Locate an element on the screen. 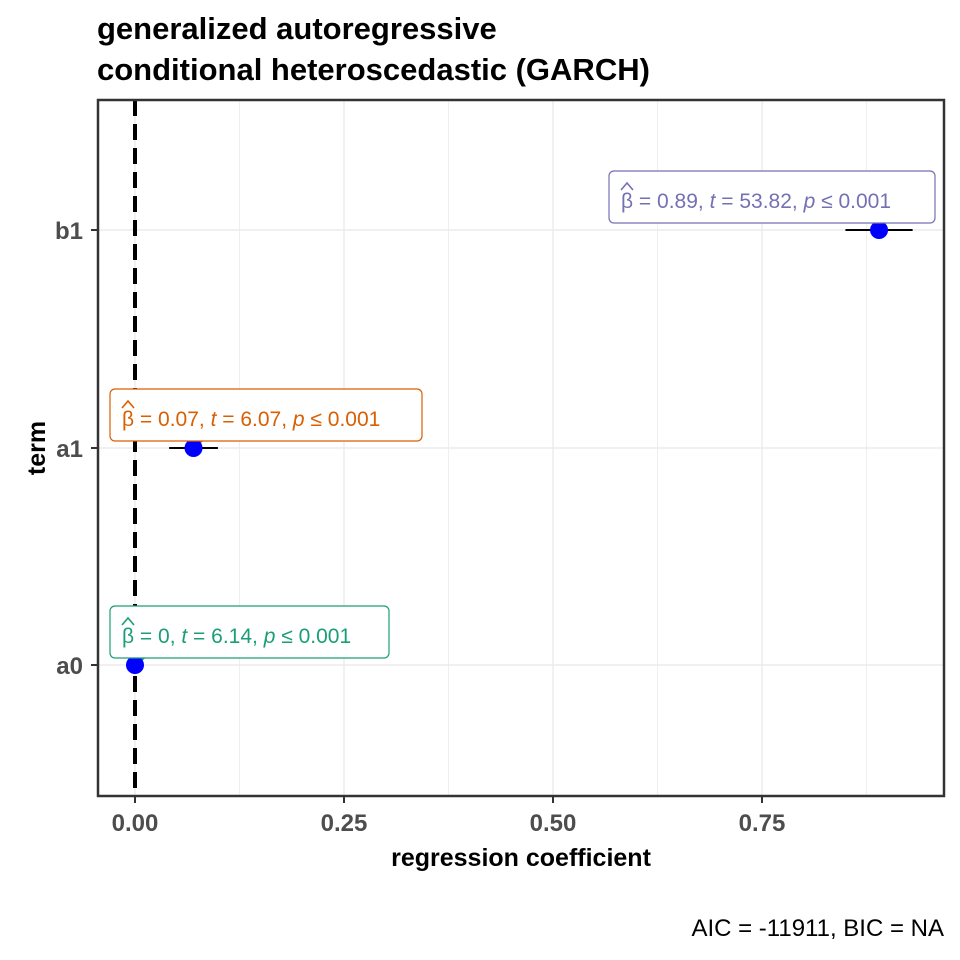 This screenshot has width=960, height=960. y-tick-label-b1: b1 is located at coordinates (69, 231).